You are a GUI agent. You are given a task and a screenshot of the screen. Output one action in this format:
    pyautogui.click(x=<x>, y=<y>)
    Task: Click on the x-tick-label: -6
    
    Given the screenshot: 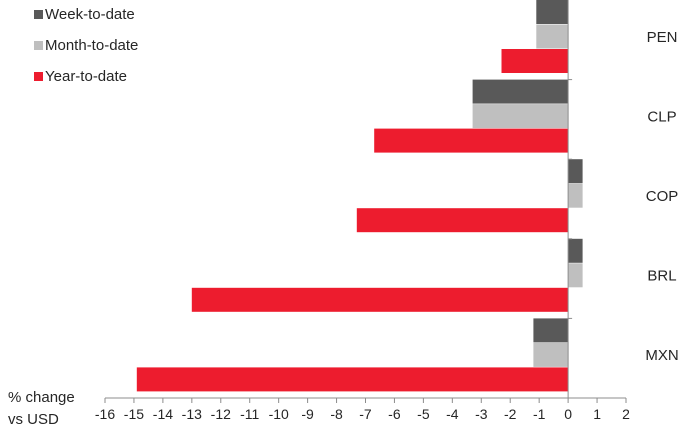 What is the action you would take?
    pyautogui.click(x=394, y=414)
    